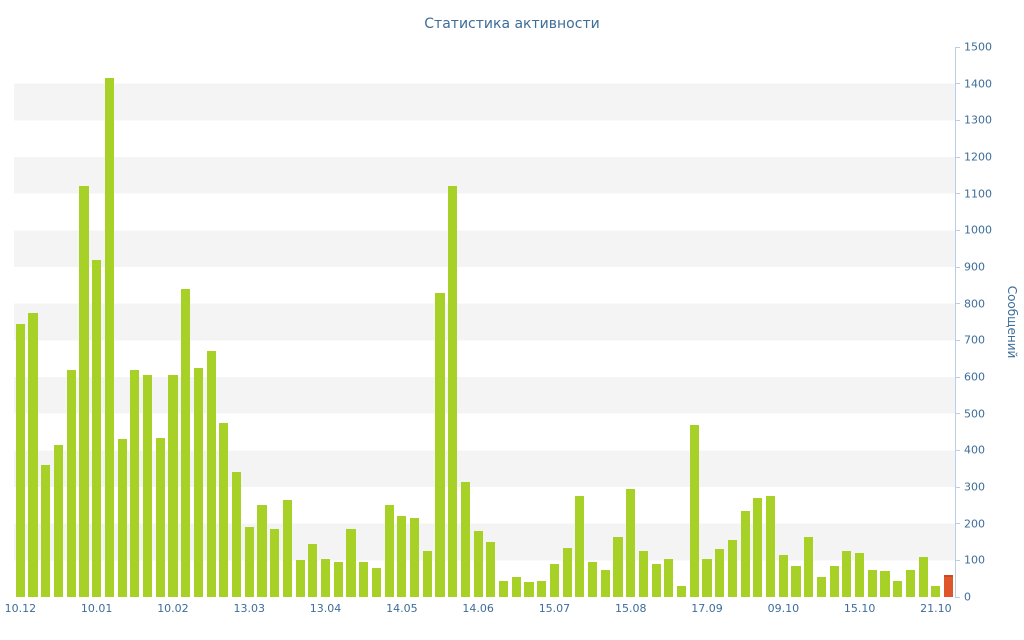  What do you see at coordinates (96, 608) in the screenshot?
I see `x-label: 10.01` at bounding box center [96, 608].